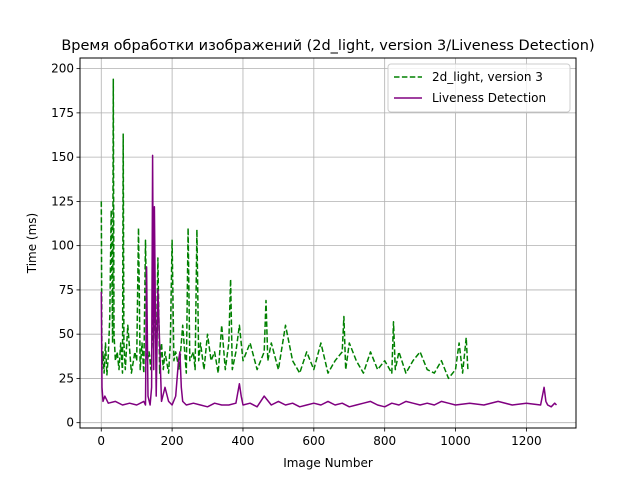  Describe the element at coordinates (243, 441) in the screenshot. I see `x-tick-label: 400` at that location.